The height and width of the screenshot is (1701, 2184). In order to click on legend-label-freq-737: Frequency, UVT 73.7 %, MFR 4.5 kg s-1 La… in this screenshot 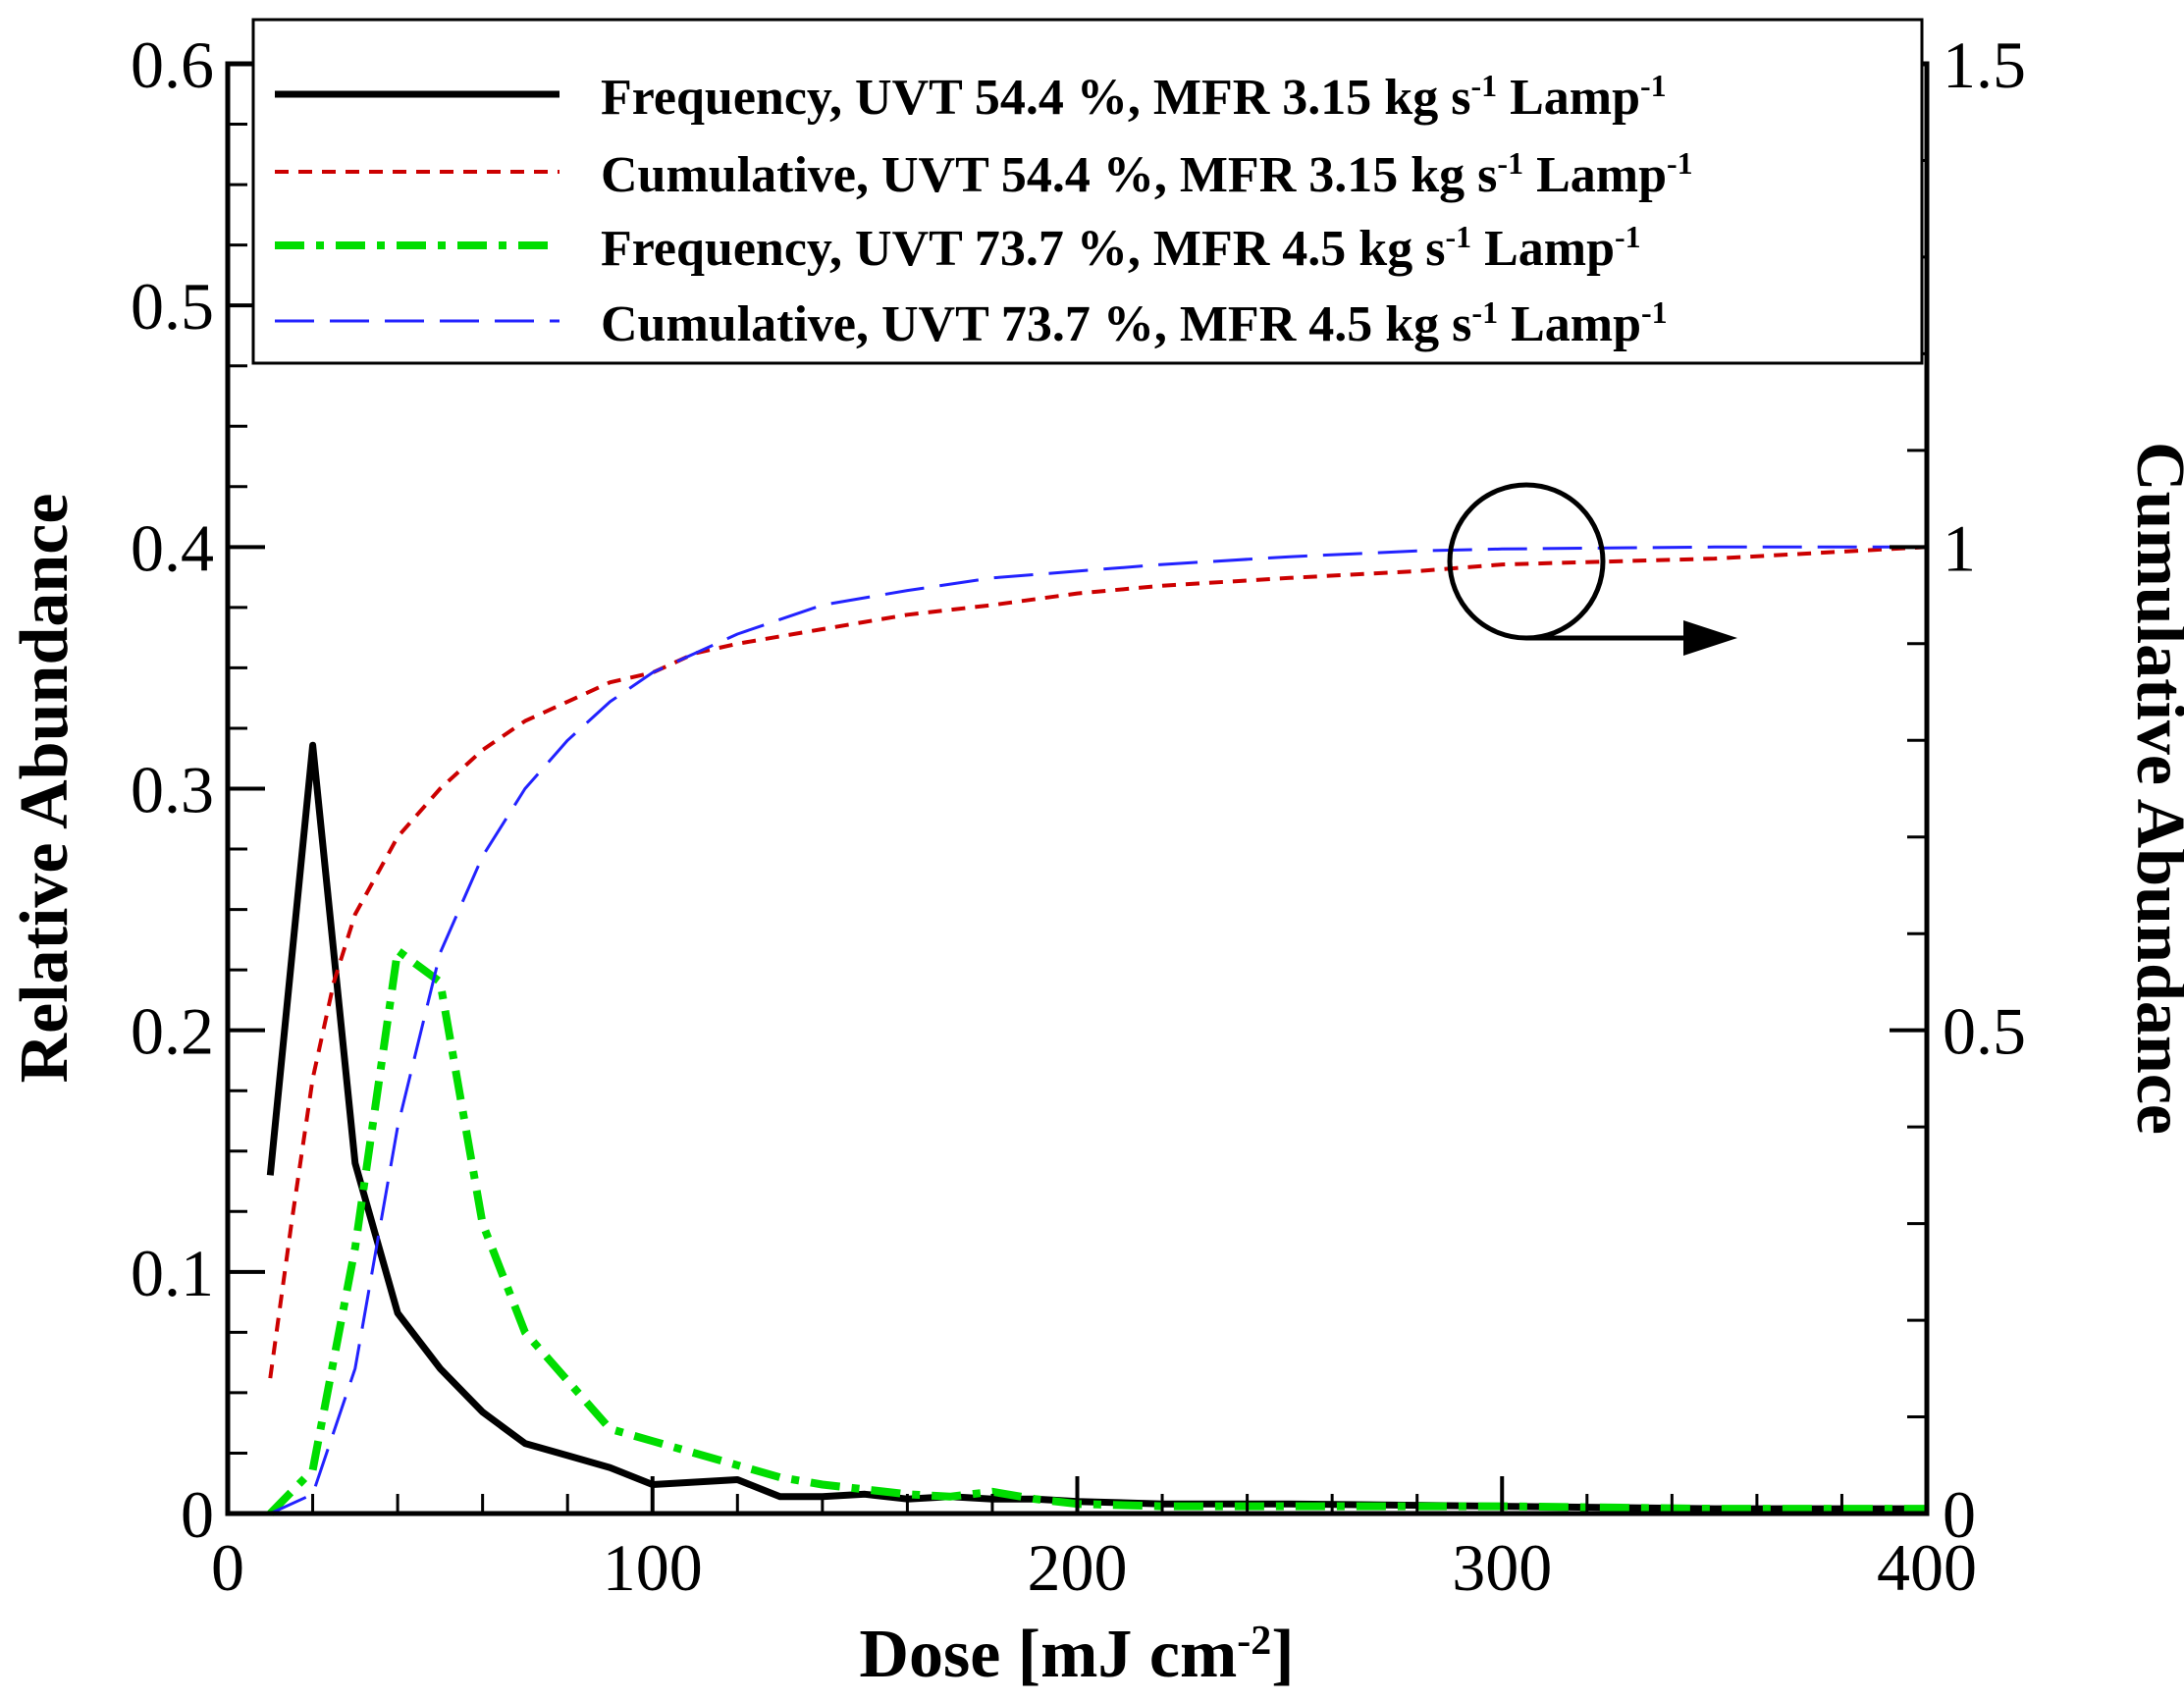, I will do `click(1121, 248)`.